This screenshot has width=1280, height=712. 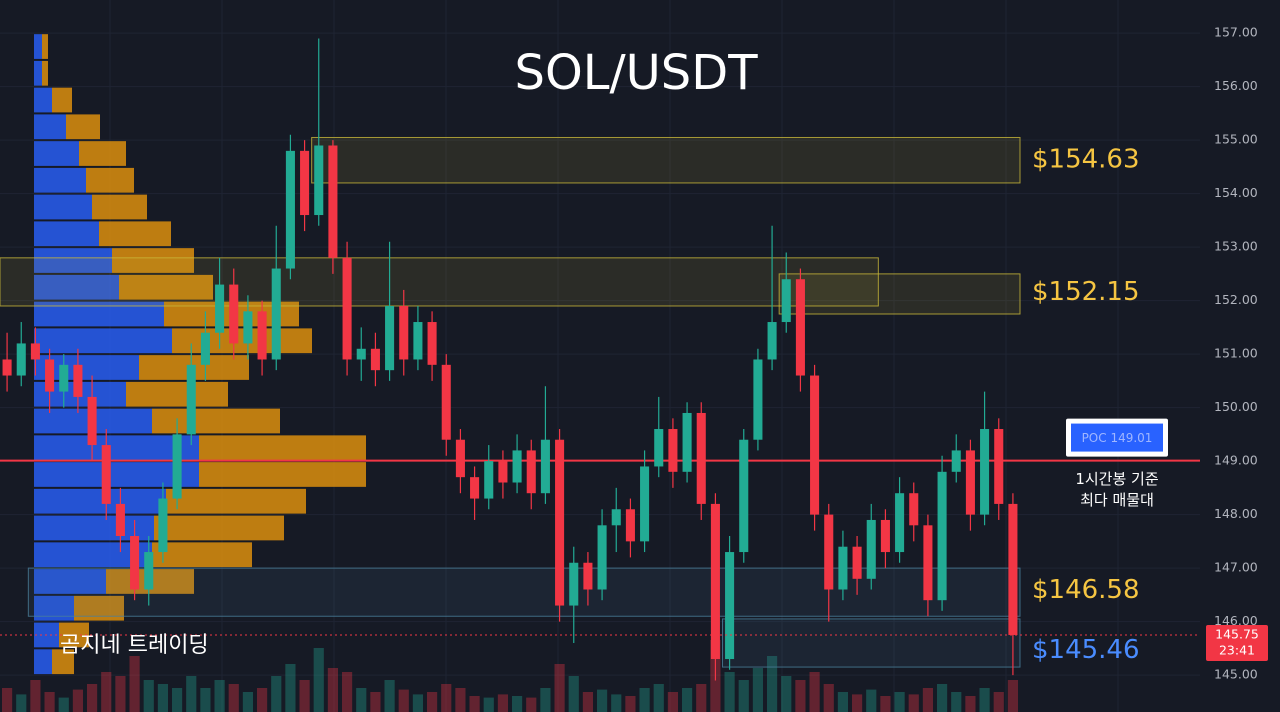 I want to click on y-tick-label: 155.00, so click(x=1236, y=139).